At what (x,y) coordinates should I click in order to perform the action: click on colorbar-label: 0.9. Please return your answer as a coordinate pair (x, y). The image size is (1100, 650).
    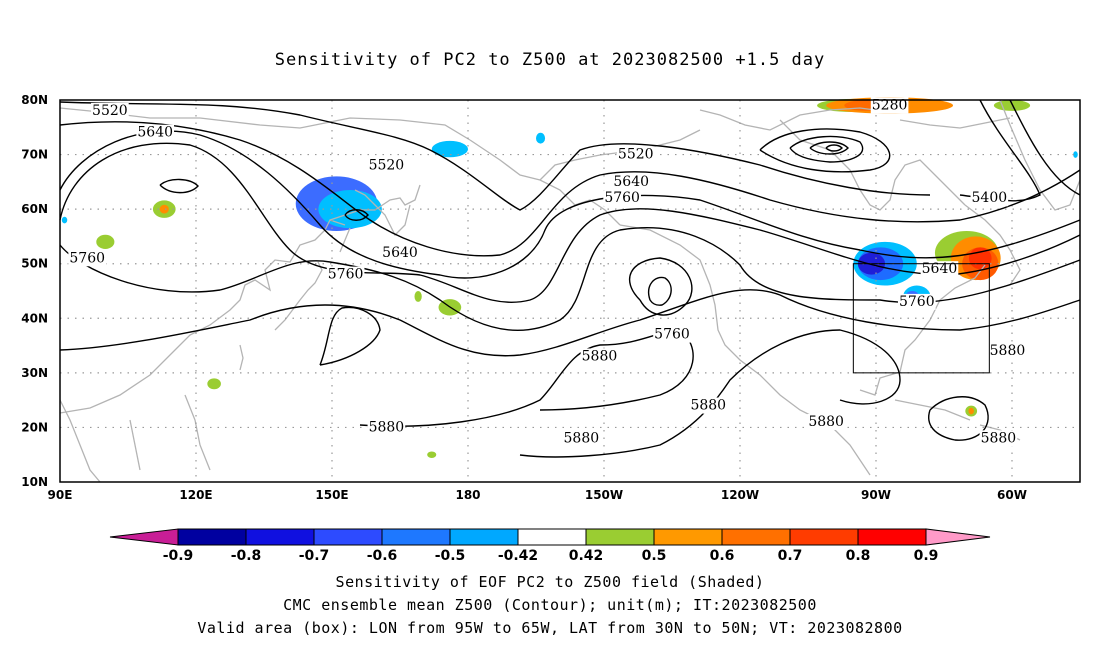
    Looking at the image, I should click on (926, 556).